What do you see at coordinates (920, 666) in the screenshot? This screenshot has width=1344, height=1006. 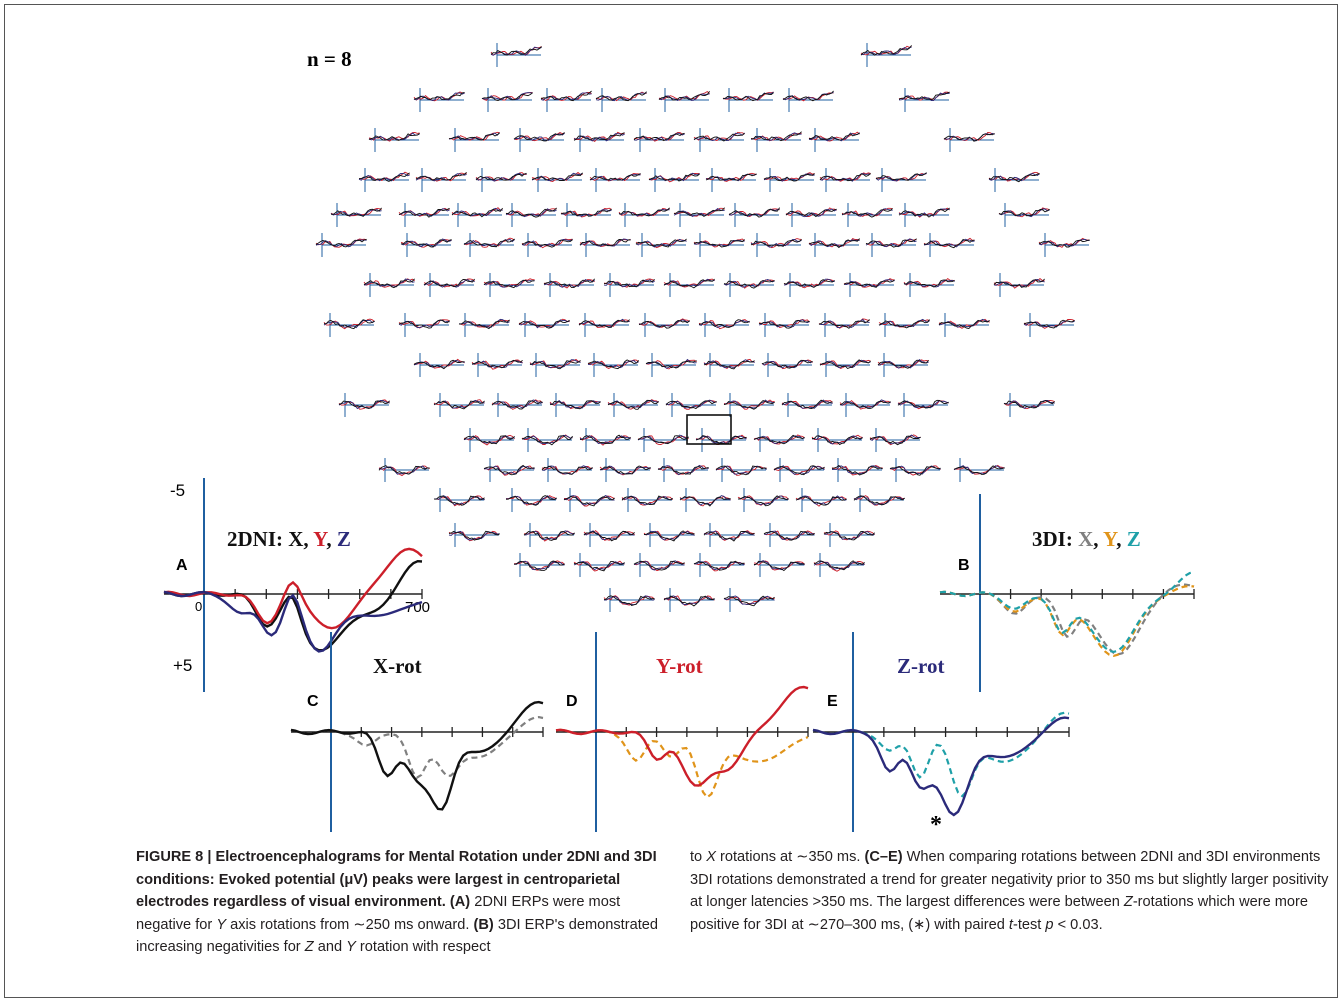 I see `title-z-rot: Z-rot` at bounding box center [920, 666].